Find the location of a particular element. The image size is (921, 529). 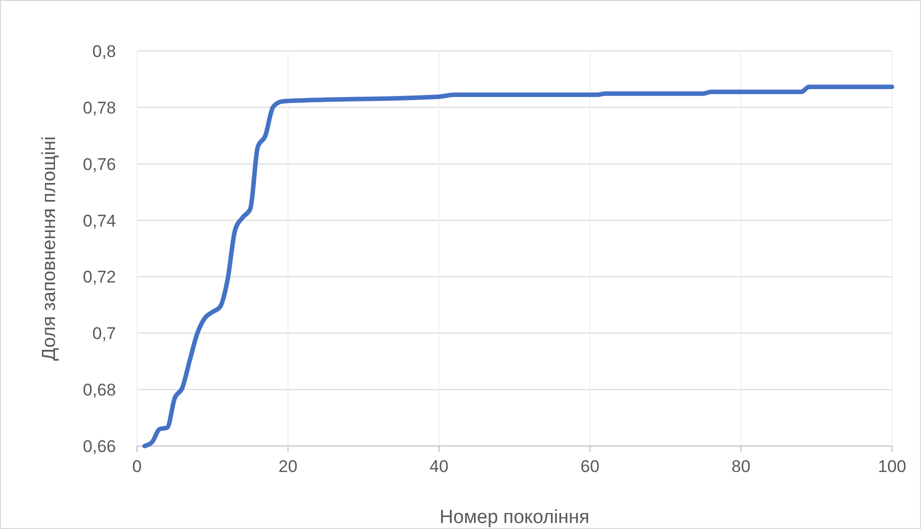

y-tick-label: 0,78 is located at coordinates (99, 108).